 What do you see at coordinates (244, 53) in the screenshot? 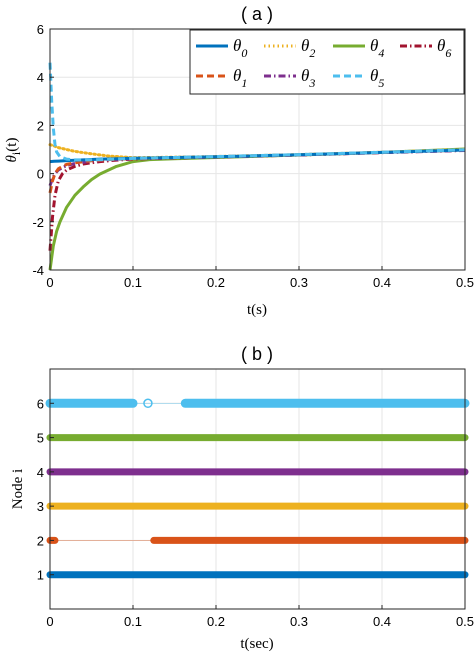
I see `legend-label-sub: 0` at bounding box center [244, 53].